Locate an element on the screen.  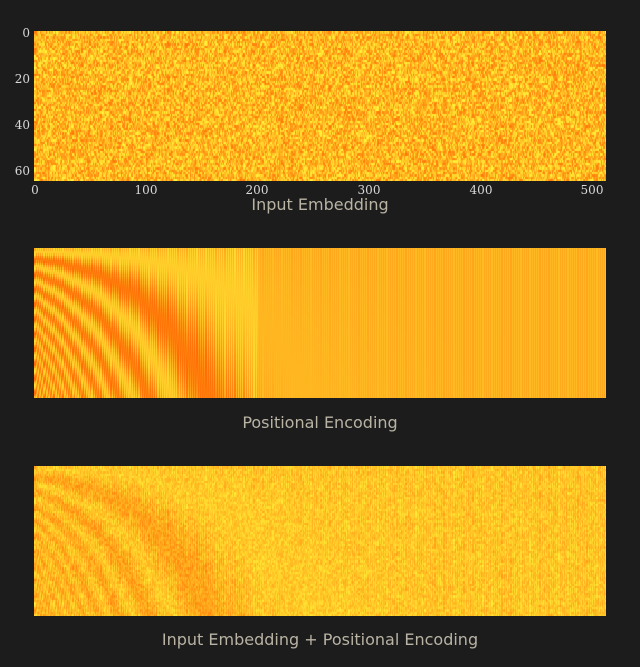
positional-encoding-caption: Positional Encoding is located at coordinates (320, 422).